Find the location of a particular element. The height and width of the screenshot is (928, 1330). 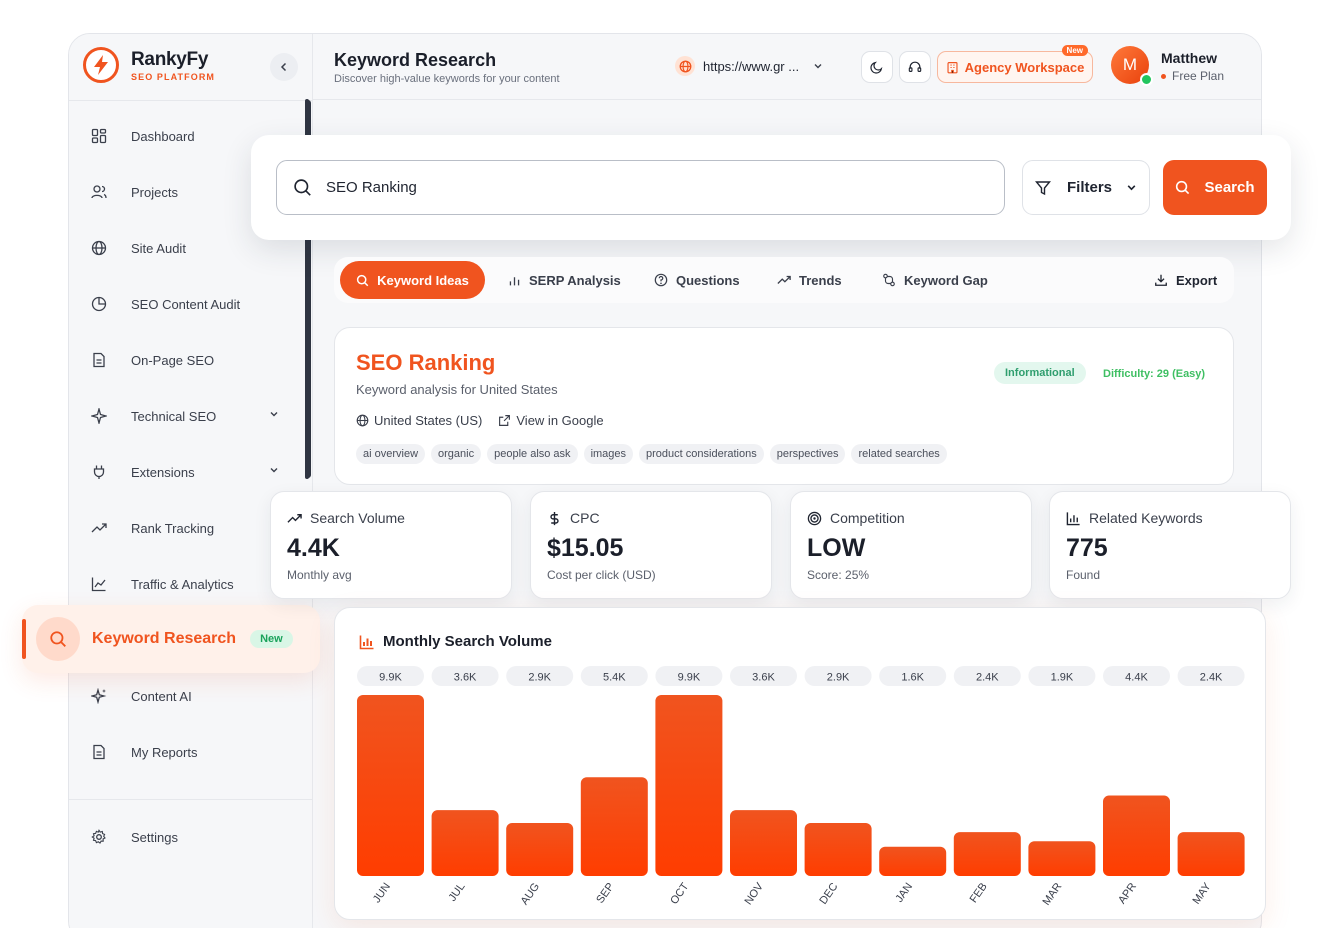

location-text: United States (US) is located at coordinates (428, 420).